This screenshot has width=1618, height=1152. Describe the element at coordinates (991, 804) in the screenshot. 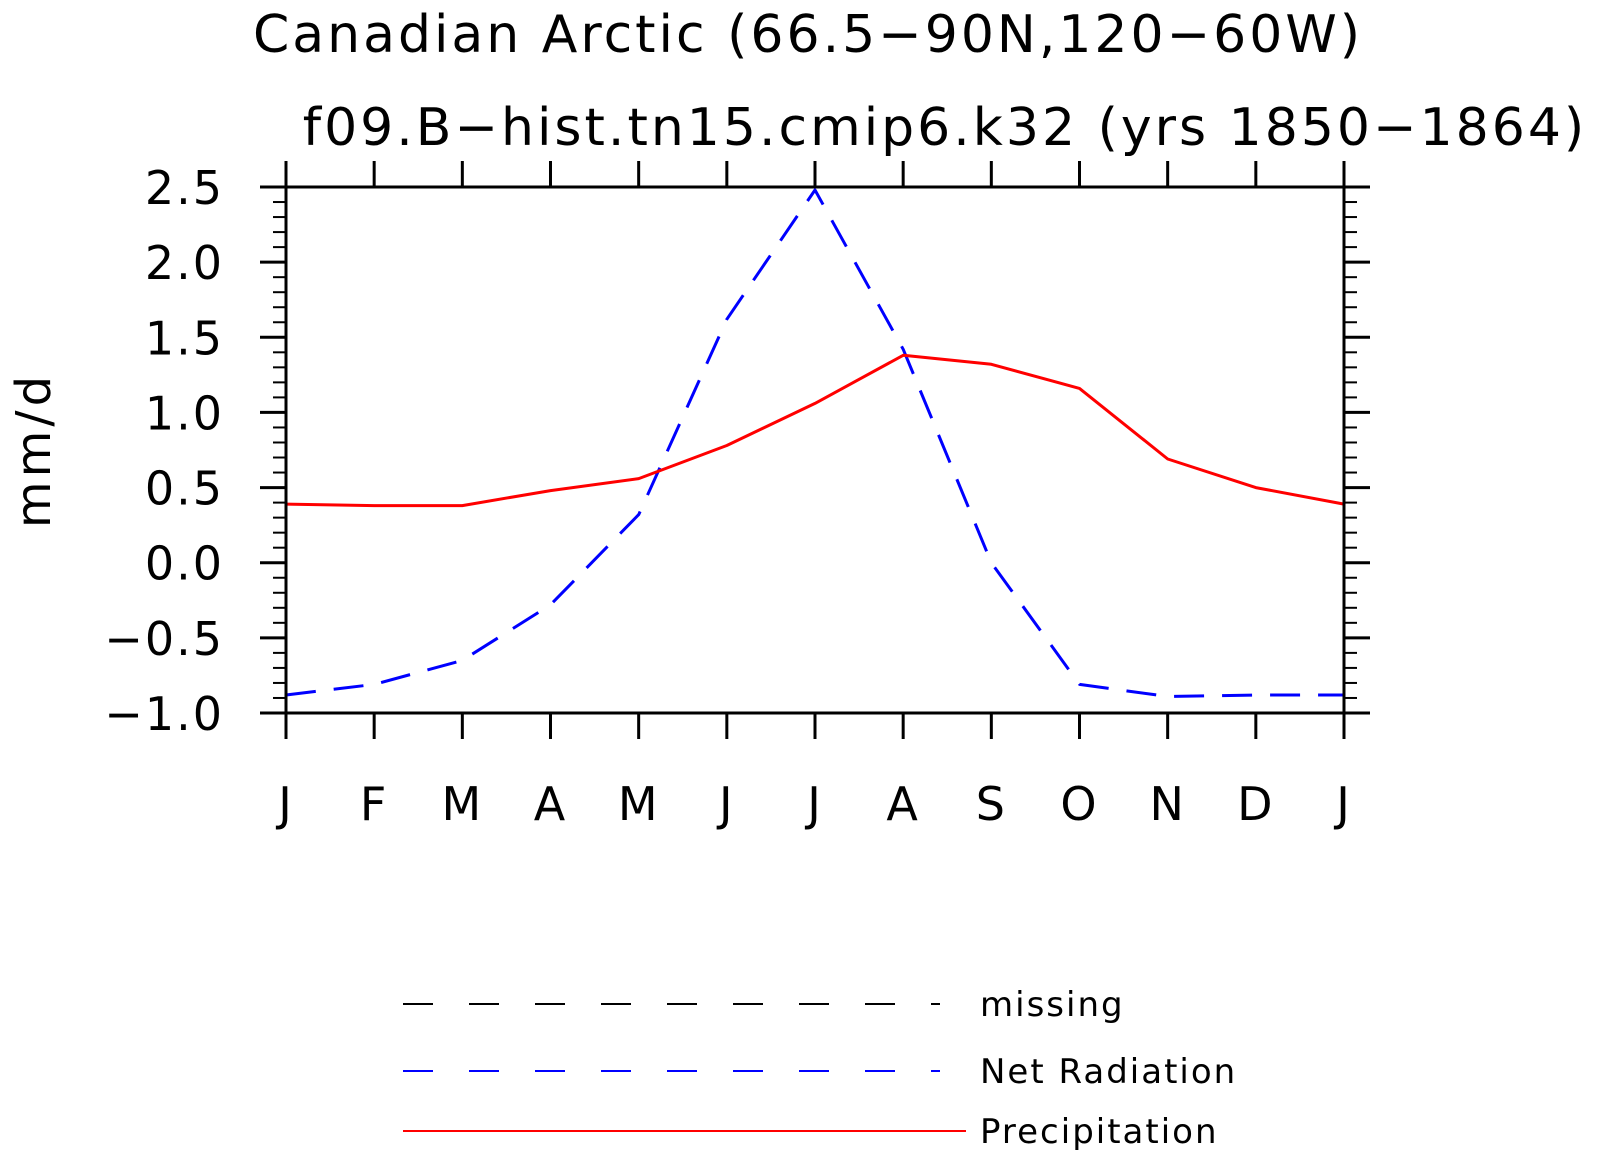

I see `x-tick-label: S` at that location.